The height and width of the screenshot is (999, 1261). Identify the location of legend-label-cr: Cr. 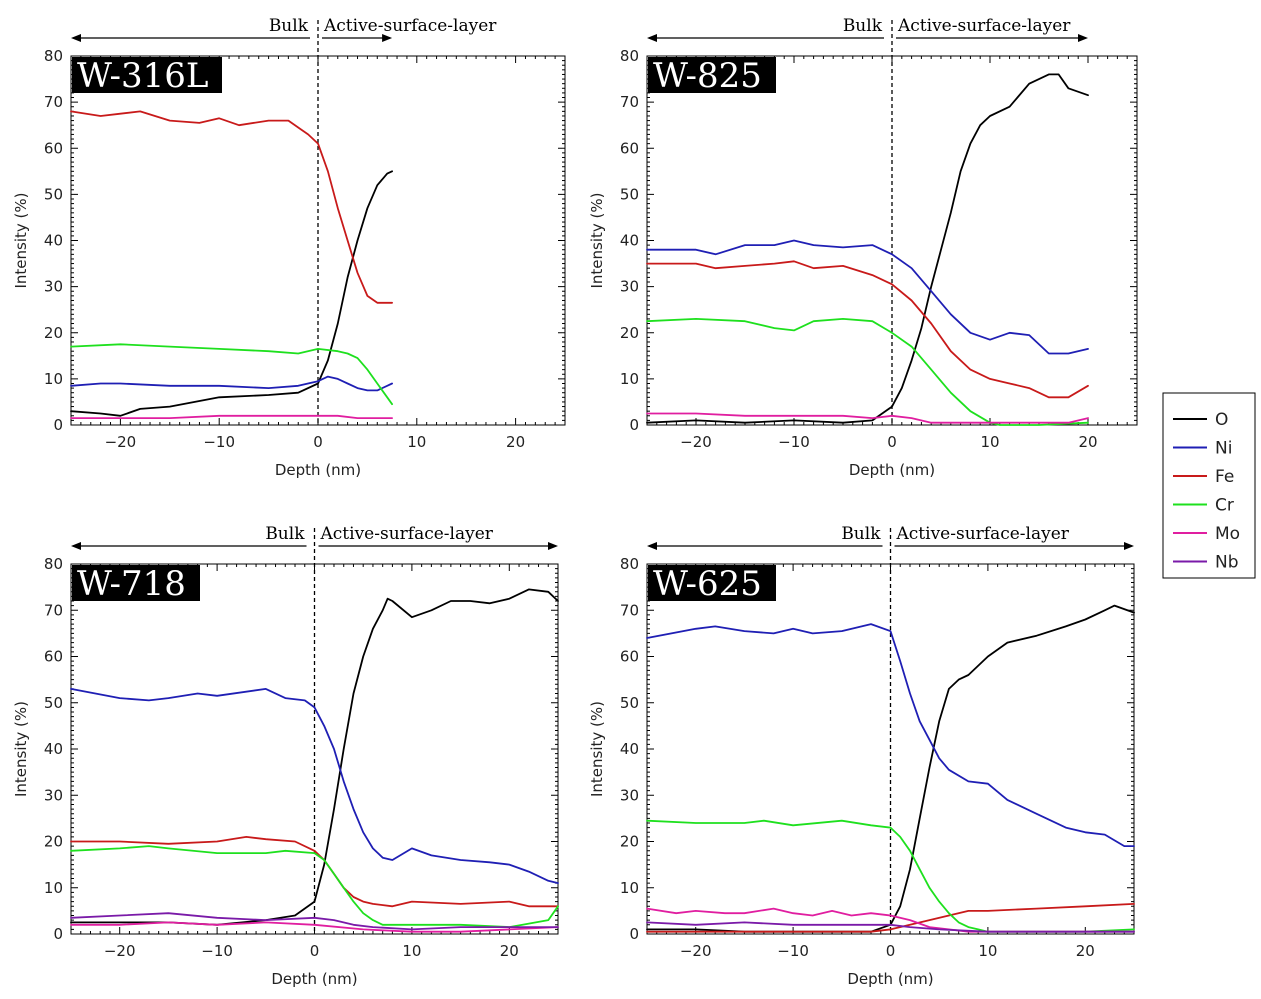
(1224, 506).